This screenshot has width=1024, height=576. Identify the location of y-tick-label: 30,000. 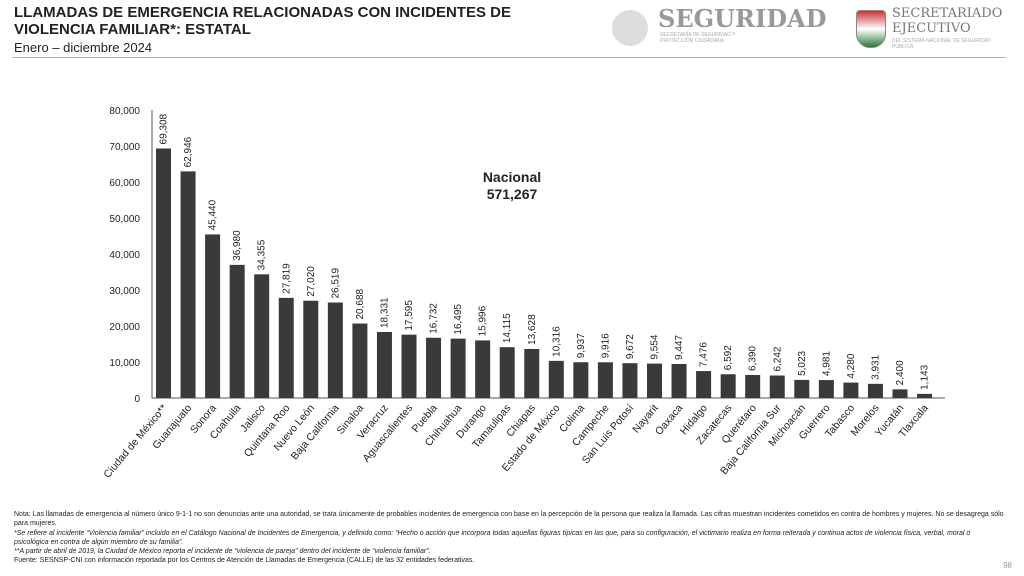
(124, 291).